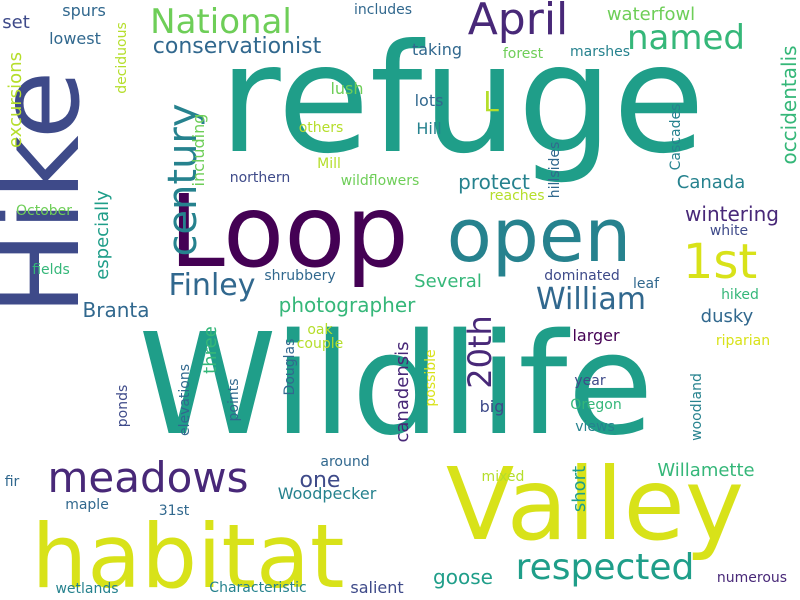 This screenshot has height=600, width=800. Describe the element at coordinates (347, 305) in the screenshot. I see `cloud-word: photographer` at that location.